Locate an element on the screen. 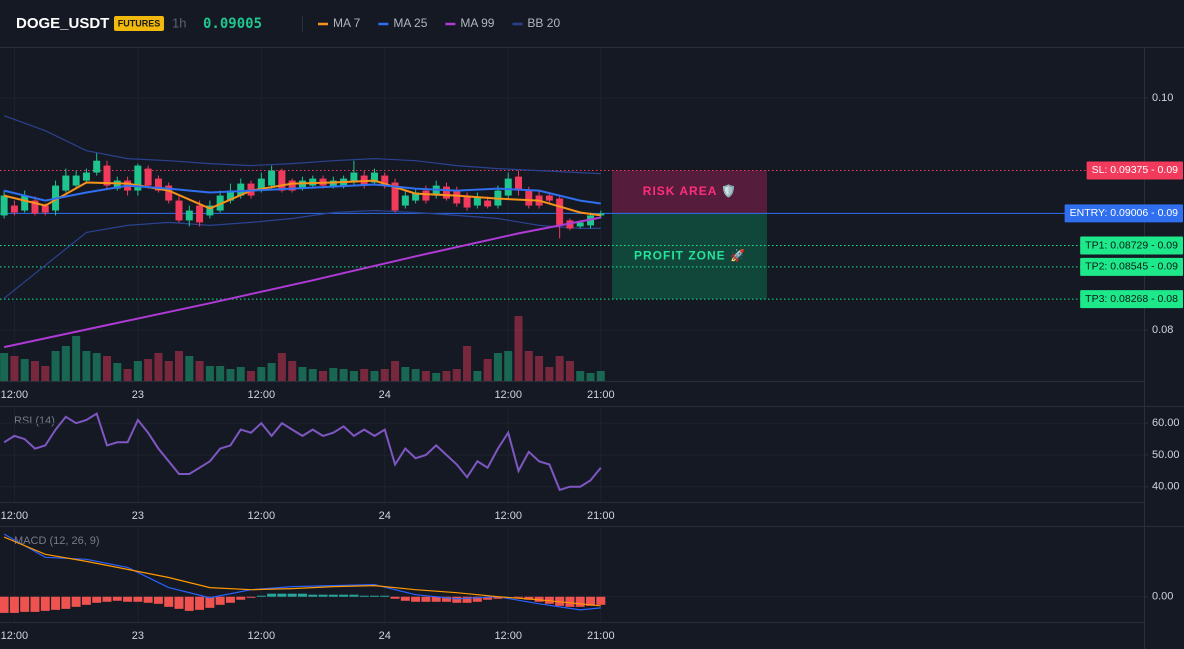  rsi-line is located at coordinates (302, 452).